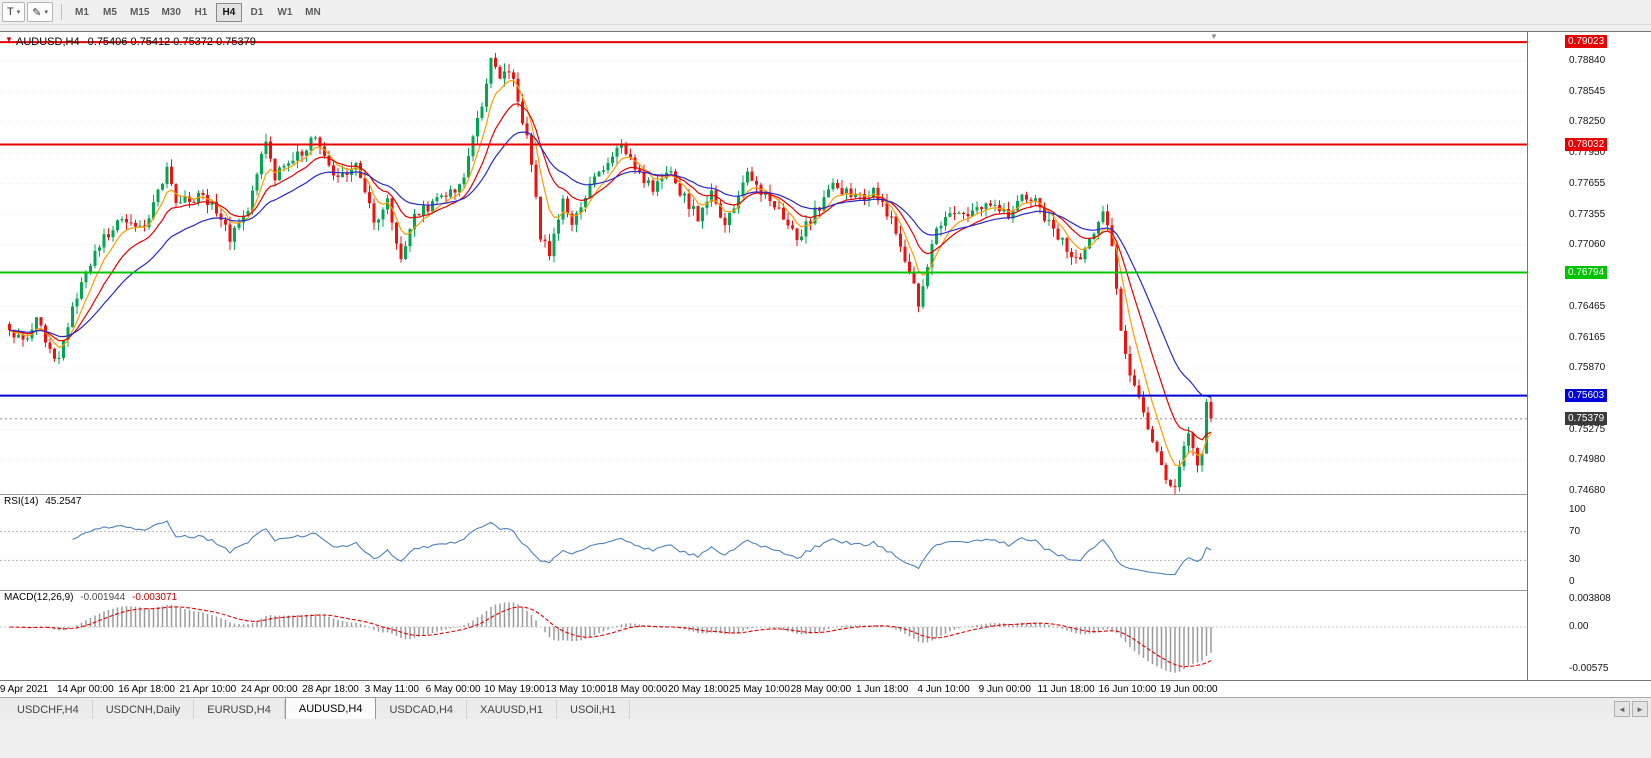  I want to click on time-axis-label: 3 May 11:00, so click(391, 689).